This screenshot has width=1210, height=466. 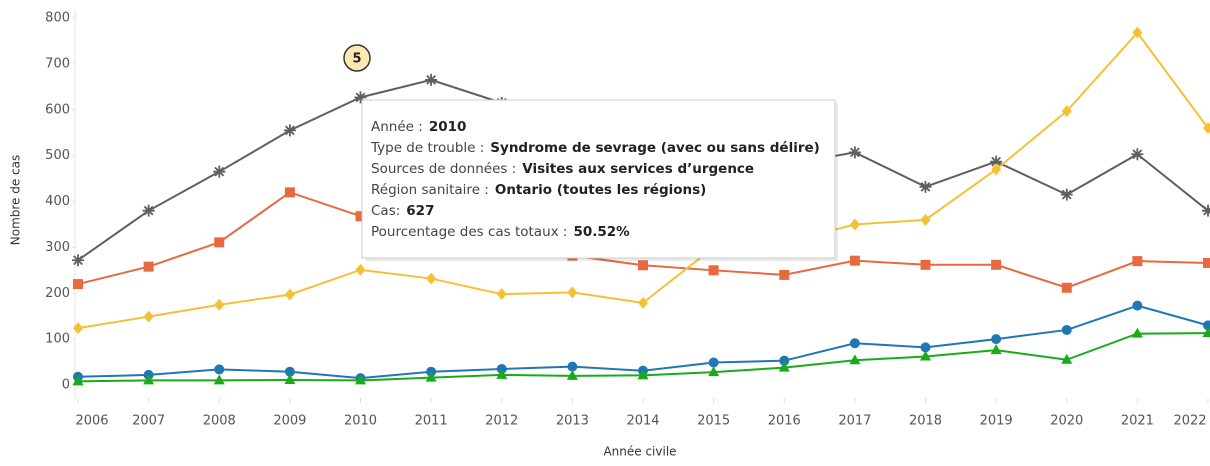 What do you see at coordinates (713, 421) in the screenshot?
I see `x-tick-label: 2015` at bounding box center [713, 421].